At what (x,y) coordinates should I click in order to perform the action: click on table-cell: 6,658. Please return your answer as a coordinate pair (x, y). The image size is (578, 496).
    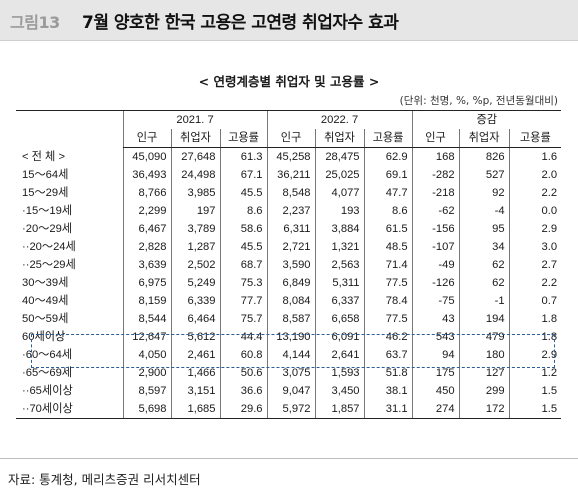
    Looking at the image, I should click on (339, 319).